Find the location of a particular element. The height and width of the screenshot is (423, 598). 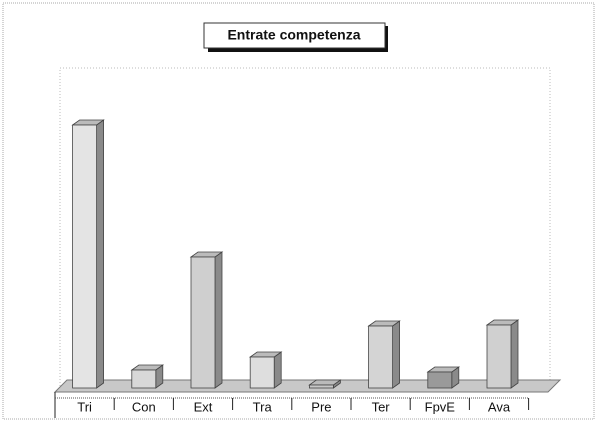

x-tick-label: Con is located at coordinates (144, 406).